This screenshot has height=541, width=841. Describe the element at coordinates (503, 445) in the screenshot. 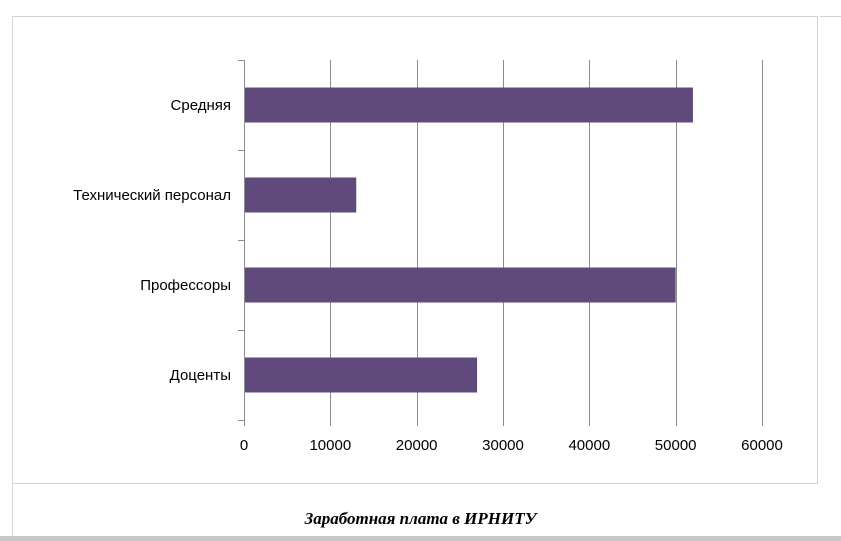

I see `x-tick-label: 30000` at that location.